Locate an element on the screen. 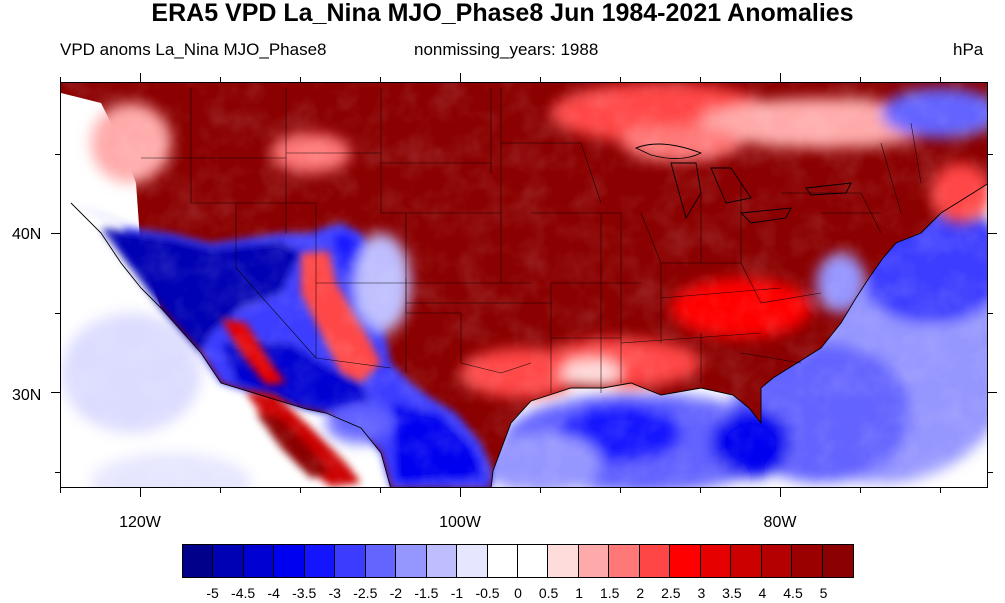 The height and width of the screenshot is (603, 1005). center-subtitle: nonmissing_years: 1988 is located at coordinates (506, 49).